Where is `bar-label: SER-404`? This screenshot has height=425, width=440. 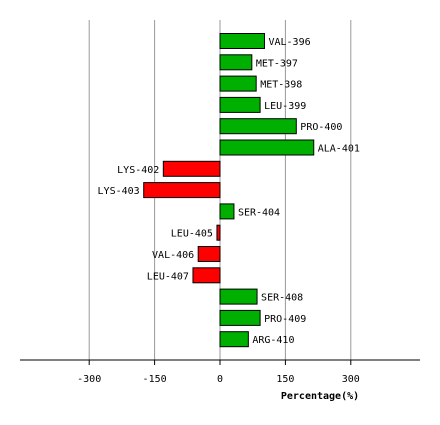 bar-label: SER-404 is located at coordinates (259, 212).